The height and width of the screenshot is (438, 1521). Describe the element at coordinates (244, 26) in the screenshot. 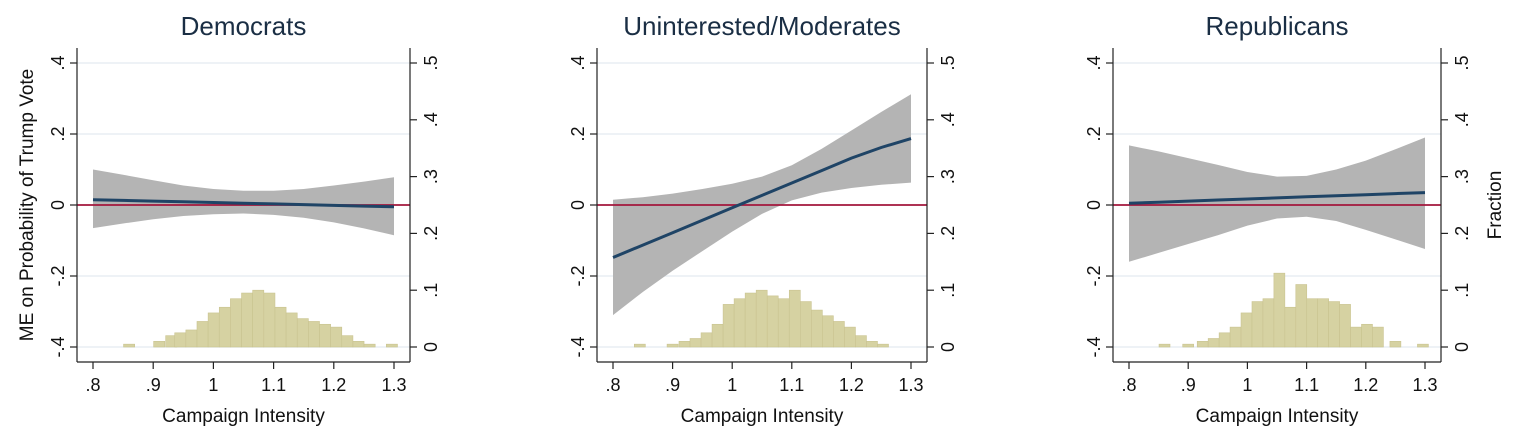

I see `panel-title: Democrats` at that location.